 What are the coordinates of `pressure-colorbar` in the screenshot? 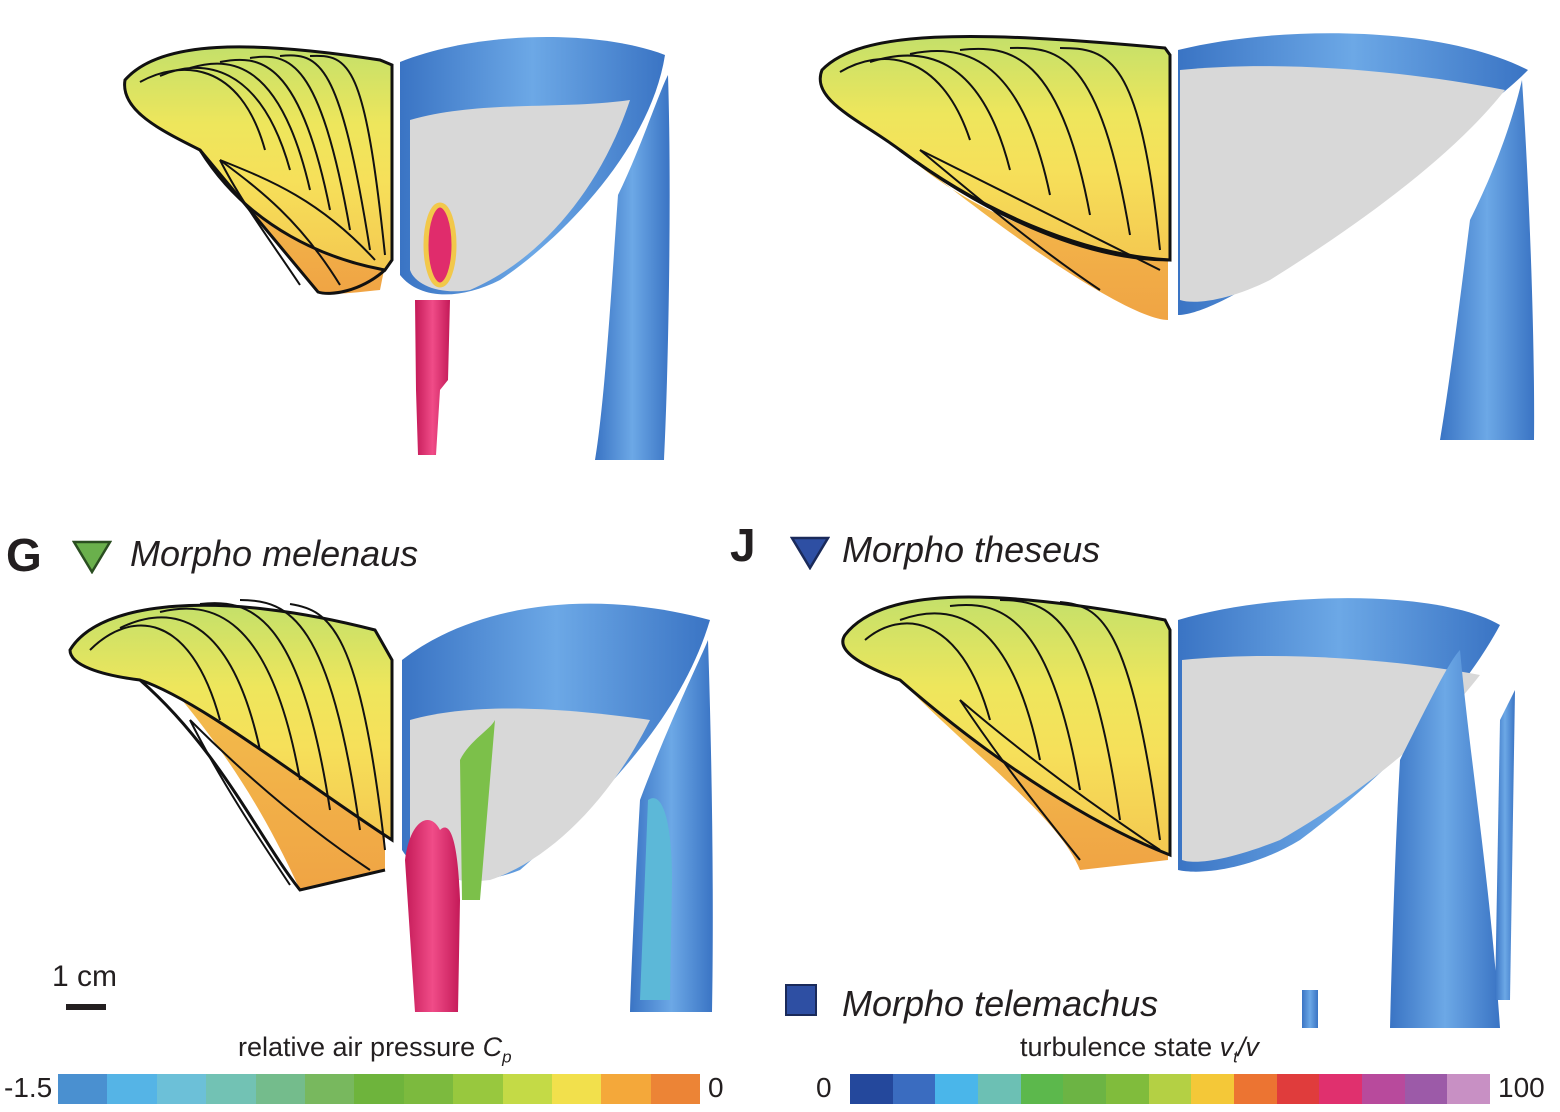 It's located at (379, 1089).